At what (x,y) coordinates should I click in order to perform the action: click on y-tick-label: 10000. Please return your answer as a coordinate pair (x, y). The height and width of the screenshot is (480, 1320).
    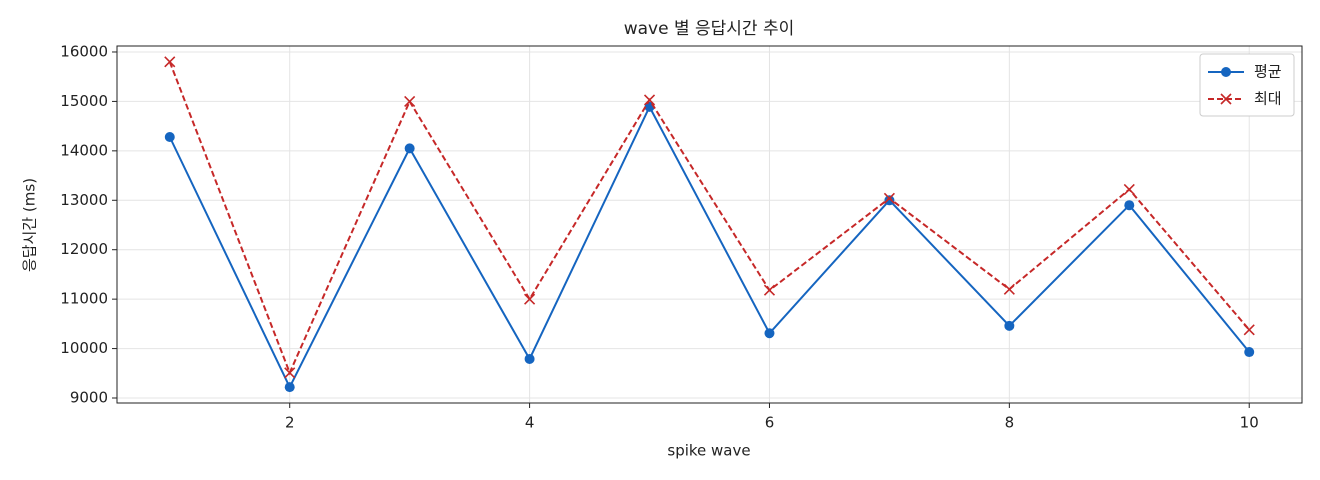
    Looking at the image, I should click on (84, 348).